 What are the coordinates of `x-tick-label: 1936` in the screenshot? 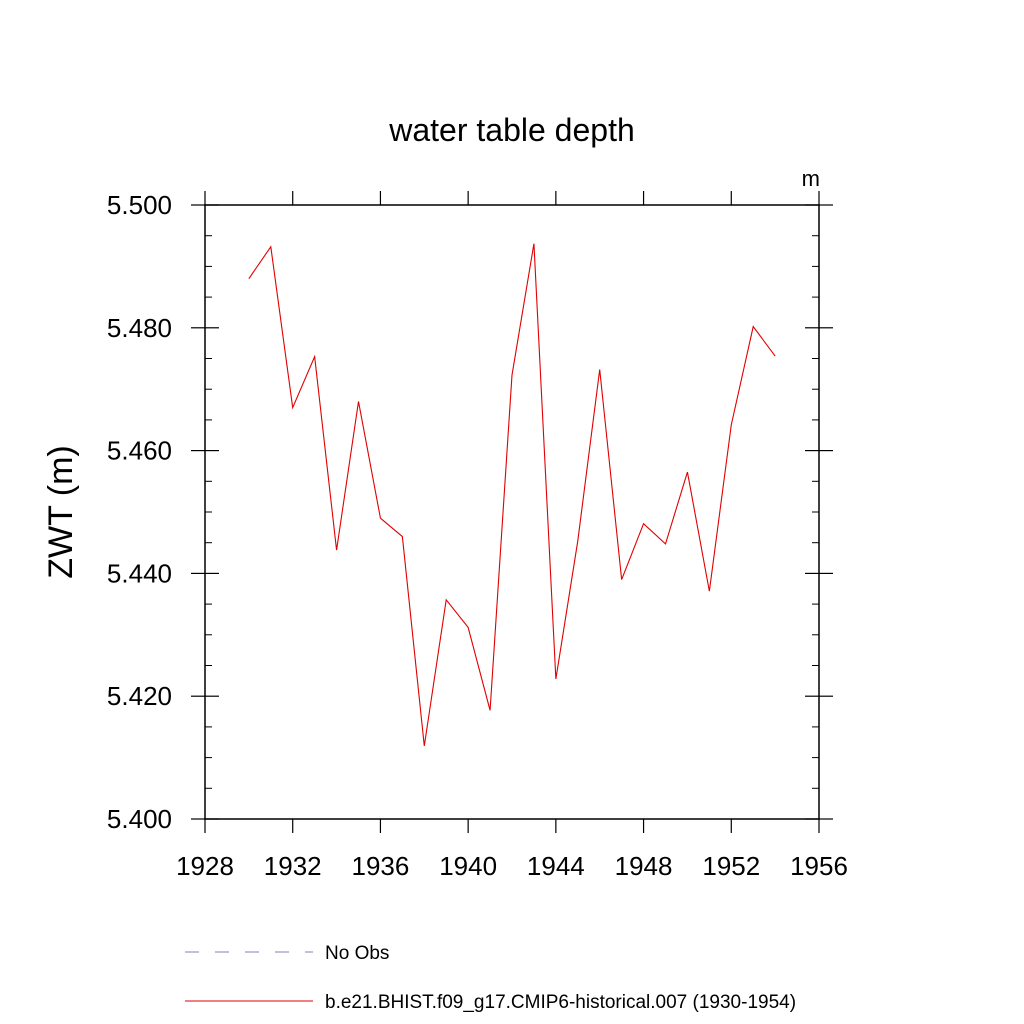 It's located at (381, 866).